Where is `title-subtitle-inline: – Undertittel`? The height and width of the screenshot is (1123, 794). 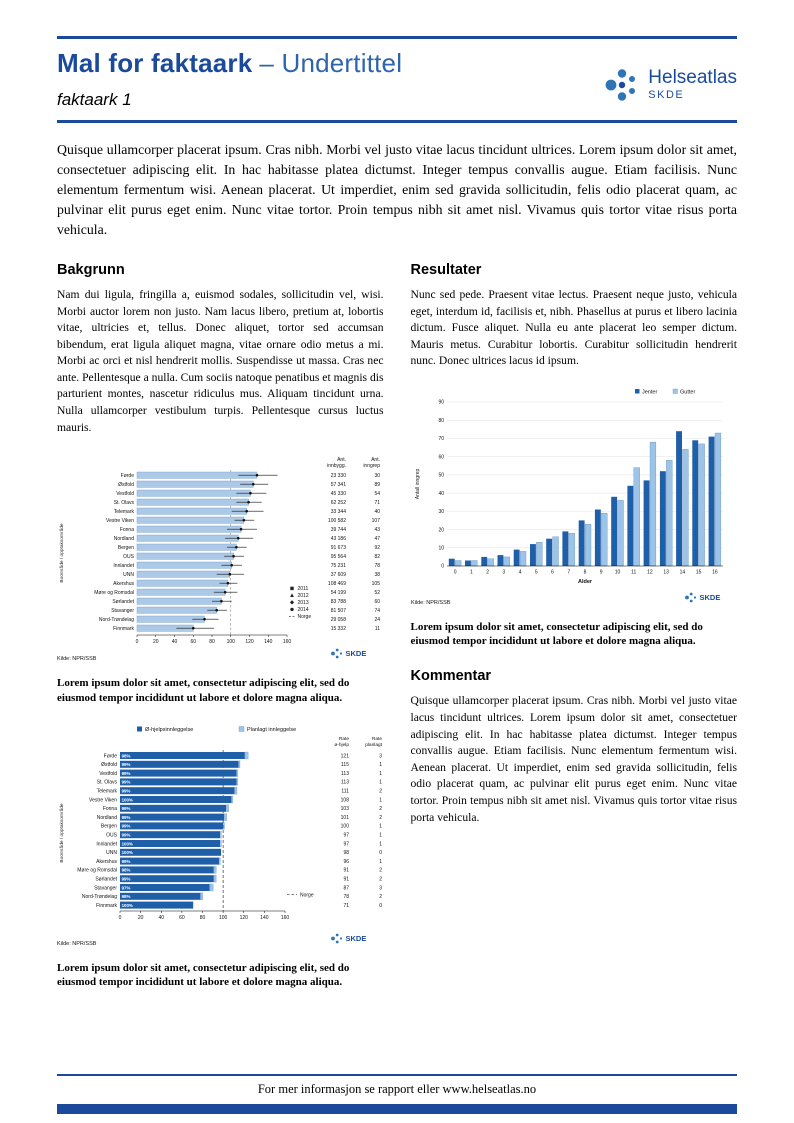
title-subtitle-inline: – Undertittel is located at coordinates (331, 63).